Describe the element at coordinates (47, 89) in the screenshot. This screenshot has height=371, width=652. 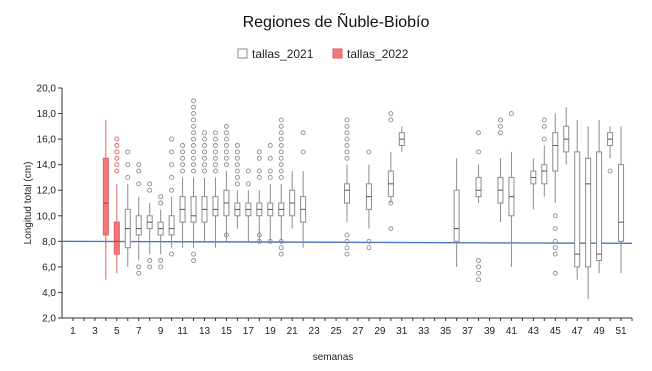
I see `y-tick-label: 20,0` at that location.